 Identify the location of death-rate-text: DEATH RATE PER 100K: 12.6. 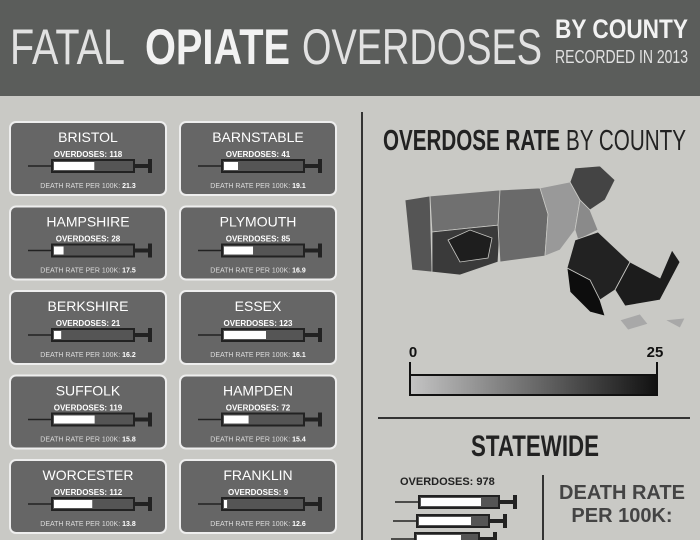
(258, 524).